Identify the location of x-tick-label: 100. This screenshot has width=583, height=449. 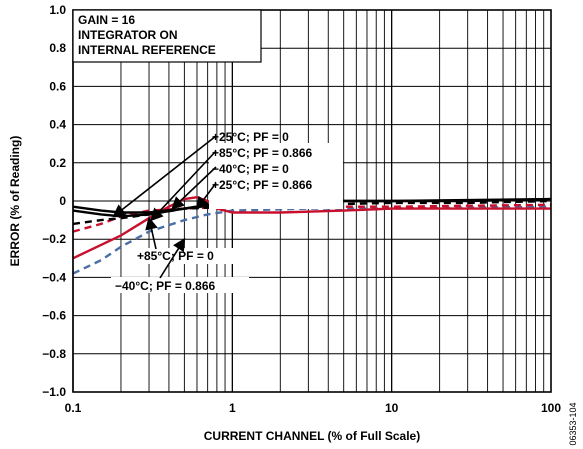
(551, 408).